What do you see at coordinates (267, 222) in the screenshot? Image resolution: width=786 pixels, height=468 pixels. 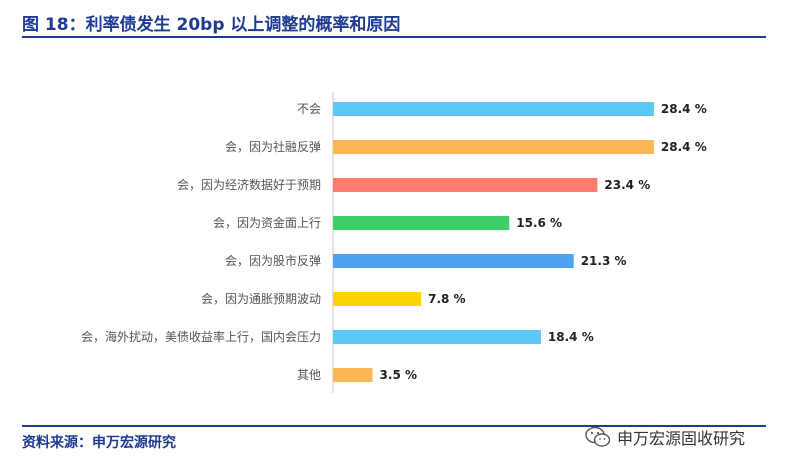 I see `category-label: 会，因为资金面上行` at bounding box center [267, 222].